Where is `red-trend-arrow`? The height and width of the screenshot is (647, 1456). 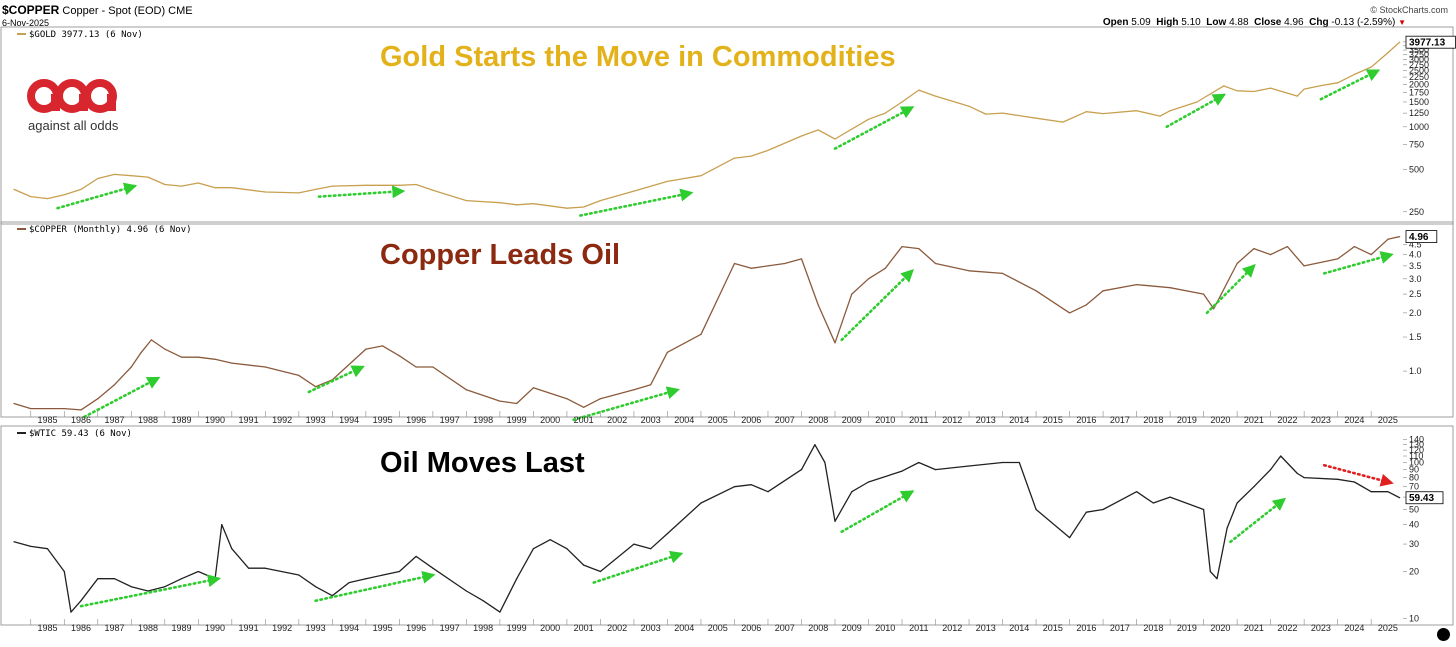 red-trend-arrow is located at coordinates (1358, 475).